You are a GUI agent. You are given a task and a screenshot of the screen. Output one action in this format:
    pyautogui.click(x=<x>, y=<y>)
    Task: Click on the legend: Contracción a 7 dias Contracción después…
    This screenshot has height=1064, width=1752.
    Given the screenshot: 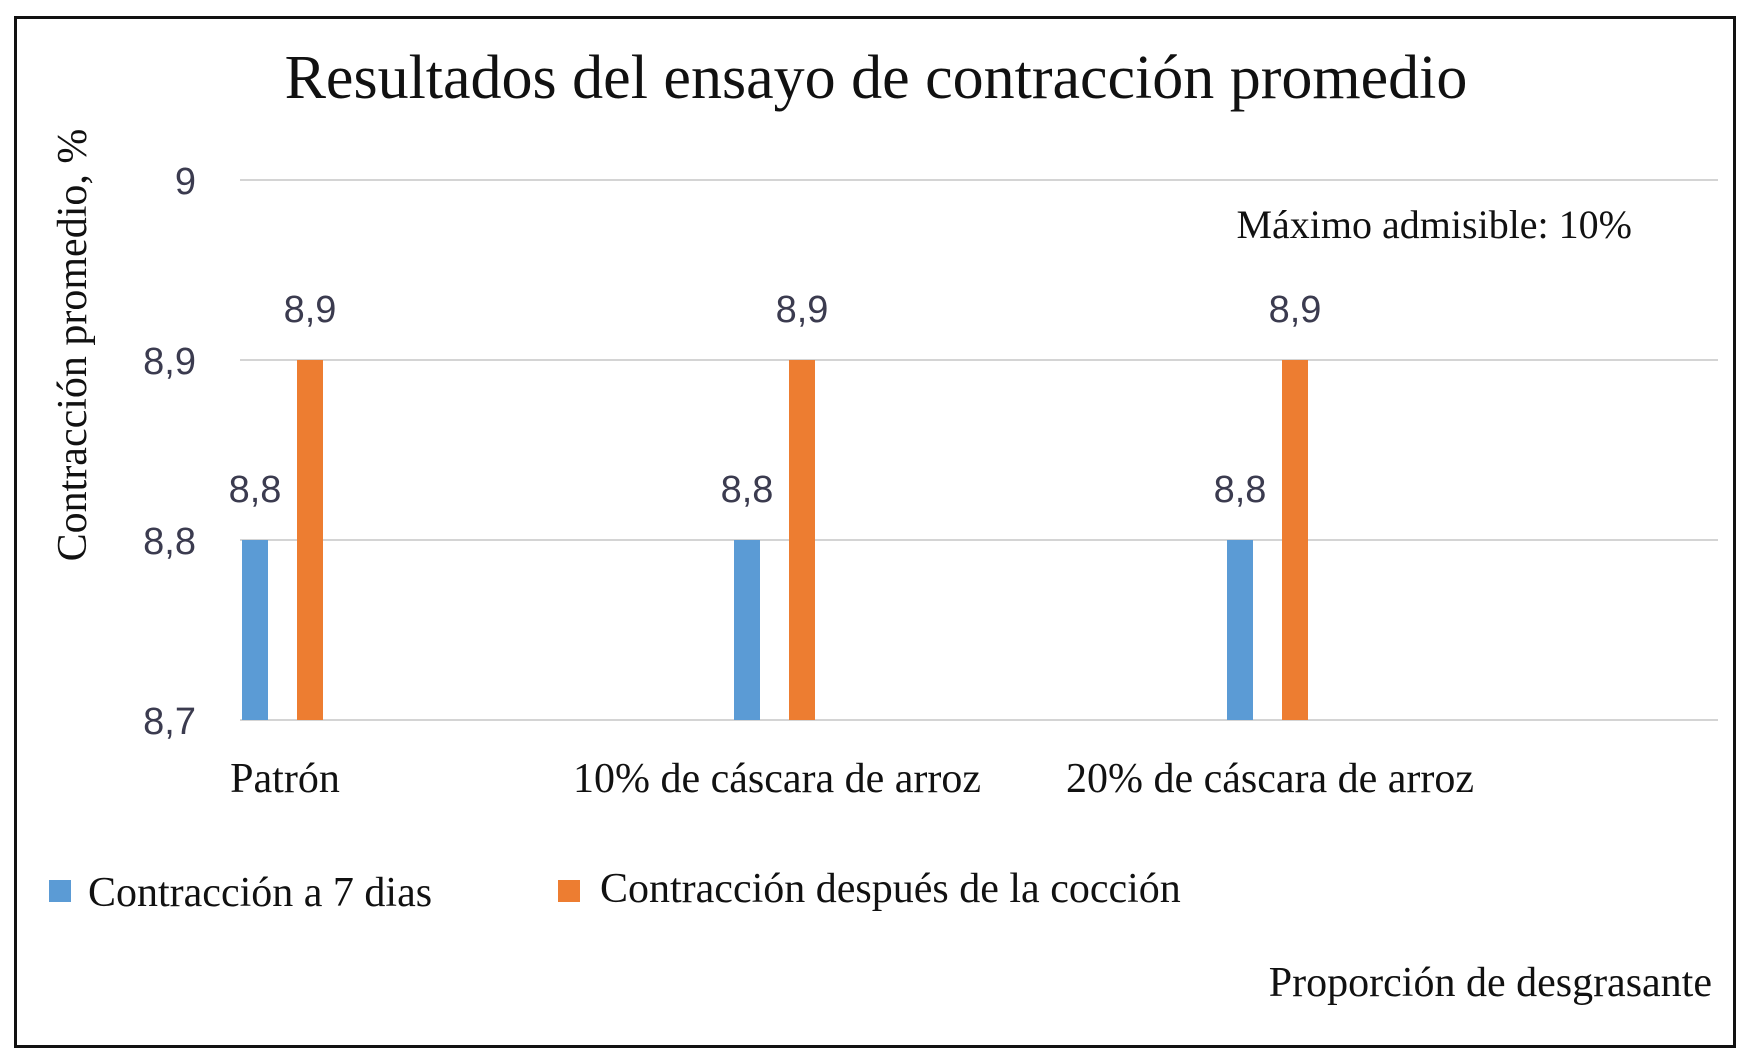 What is the action you would take?
    pyautogui.click(x=615, y=891)
    